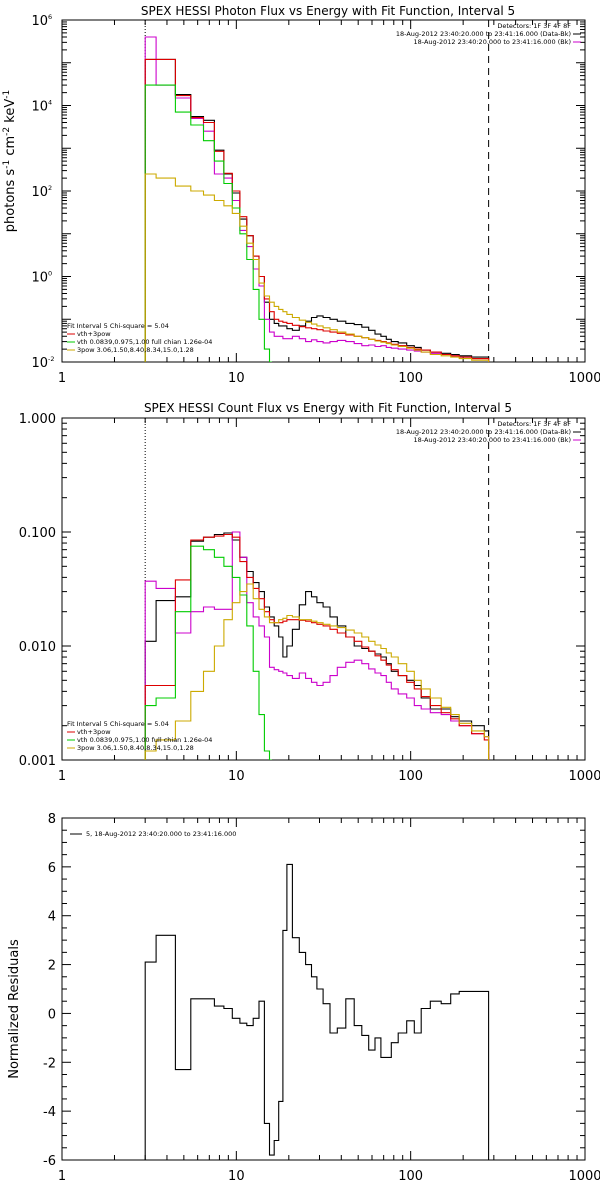 This screenshot has width=600, height=1200. What do you see at coordinates (49, 1161) in the screenshot?
I see `y-tick-label: -6` at bounding box center [49, 1161].